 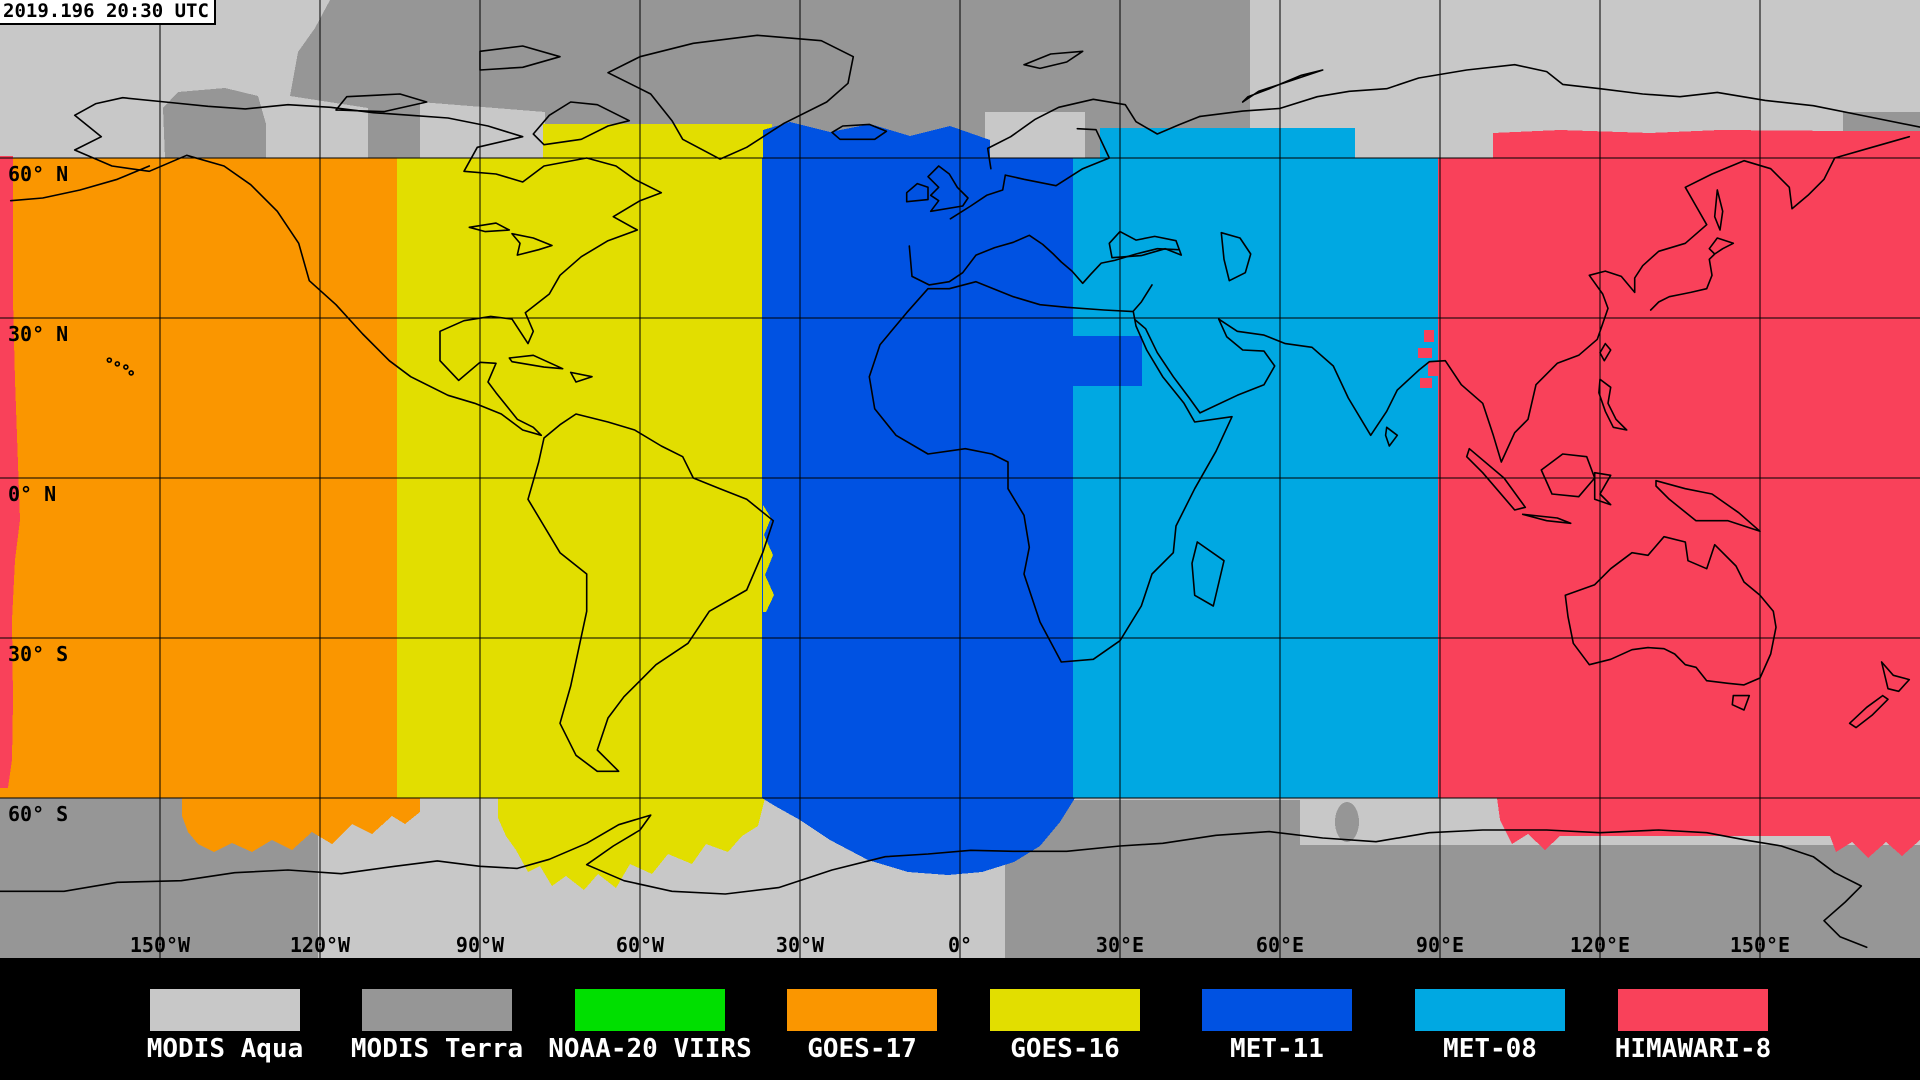 I want to click on latitude-label: 60° S, so click(x=38, y=814).